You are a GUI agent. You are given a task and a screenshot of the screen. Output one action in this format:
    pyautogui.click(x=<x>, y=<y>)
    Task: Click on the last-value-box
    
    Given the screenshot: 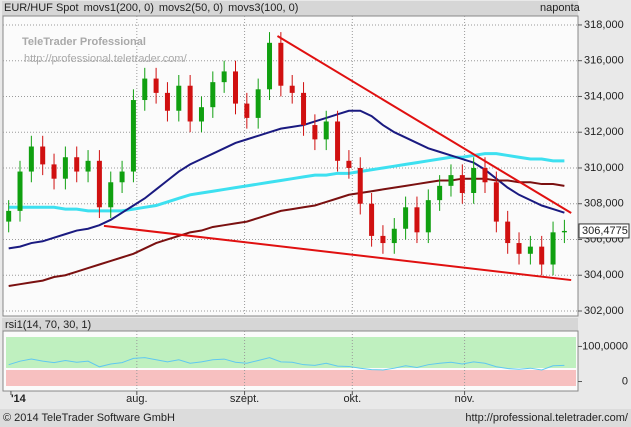 What is the action you would take?
    pyautogui.click(x=604, y=231)
    